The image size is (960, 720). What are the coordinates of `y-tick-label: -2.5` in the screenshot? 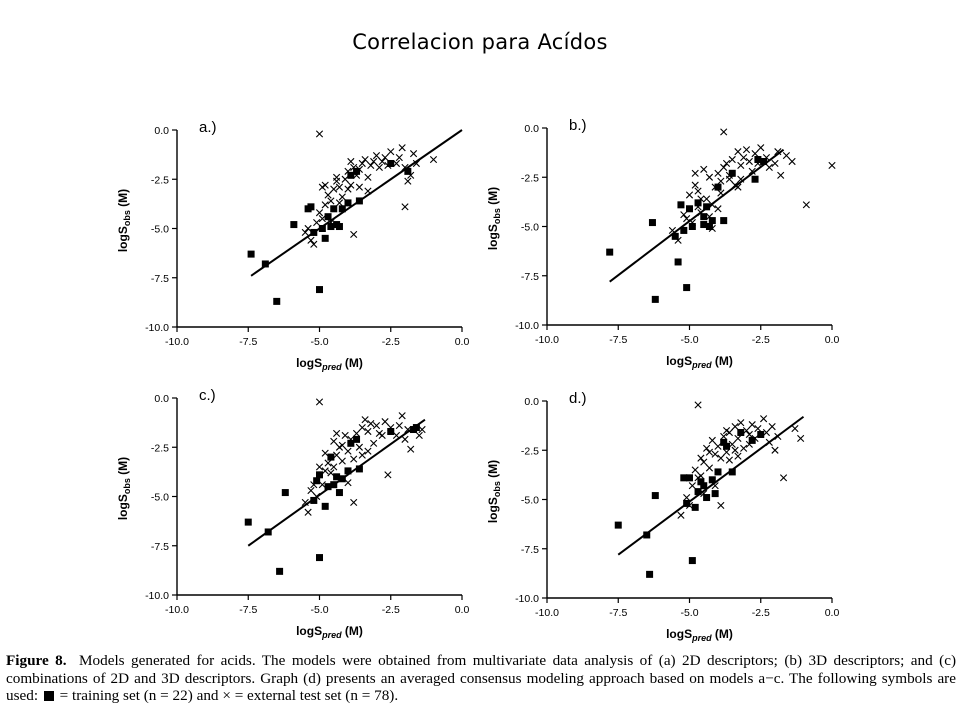 It's located at (160, 180).